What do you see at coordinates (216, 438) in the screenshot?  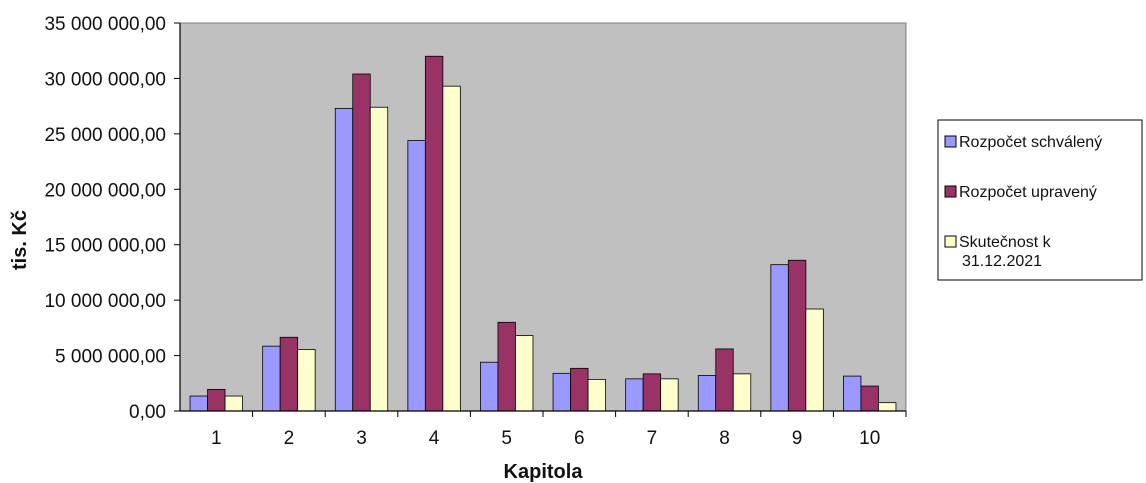 I see `x-tick-label: 1` at bounding box center [216, 438].